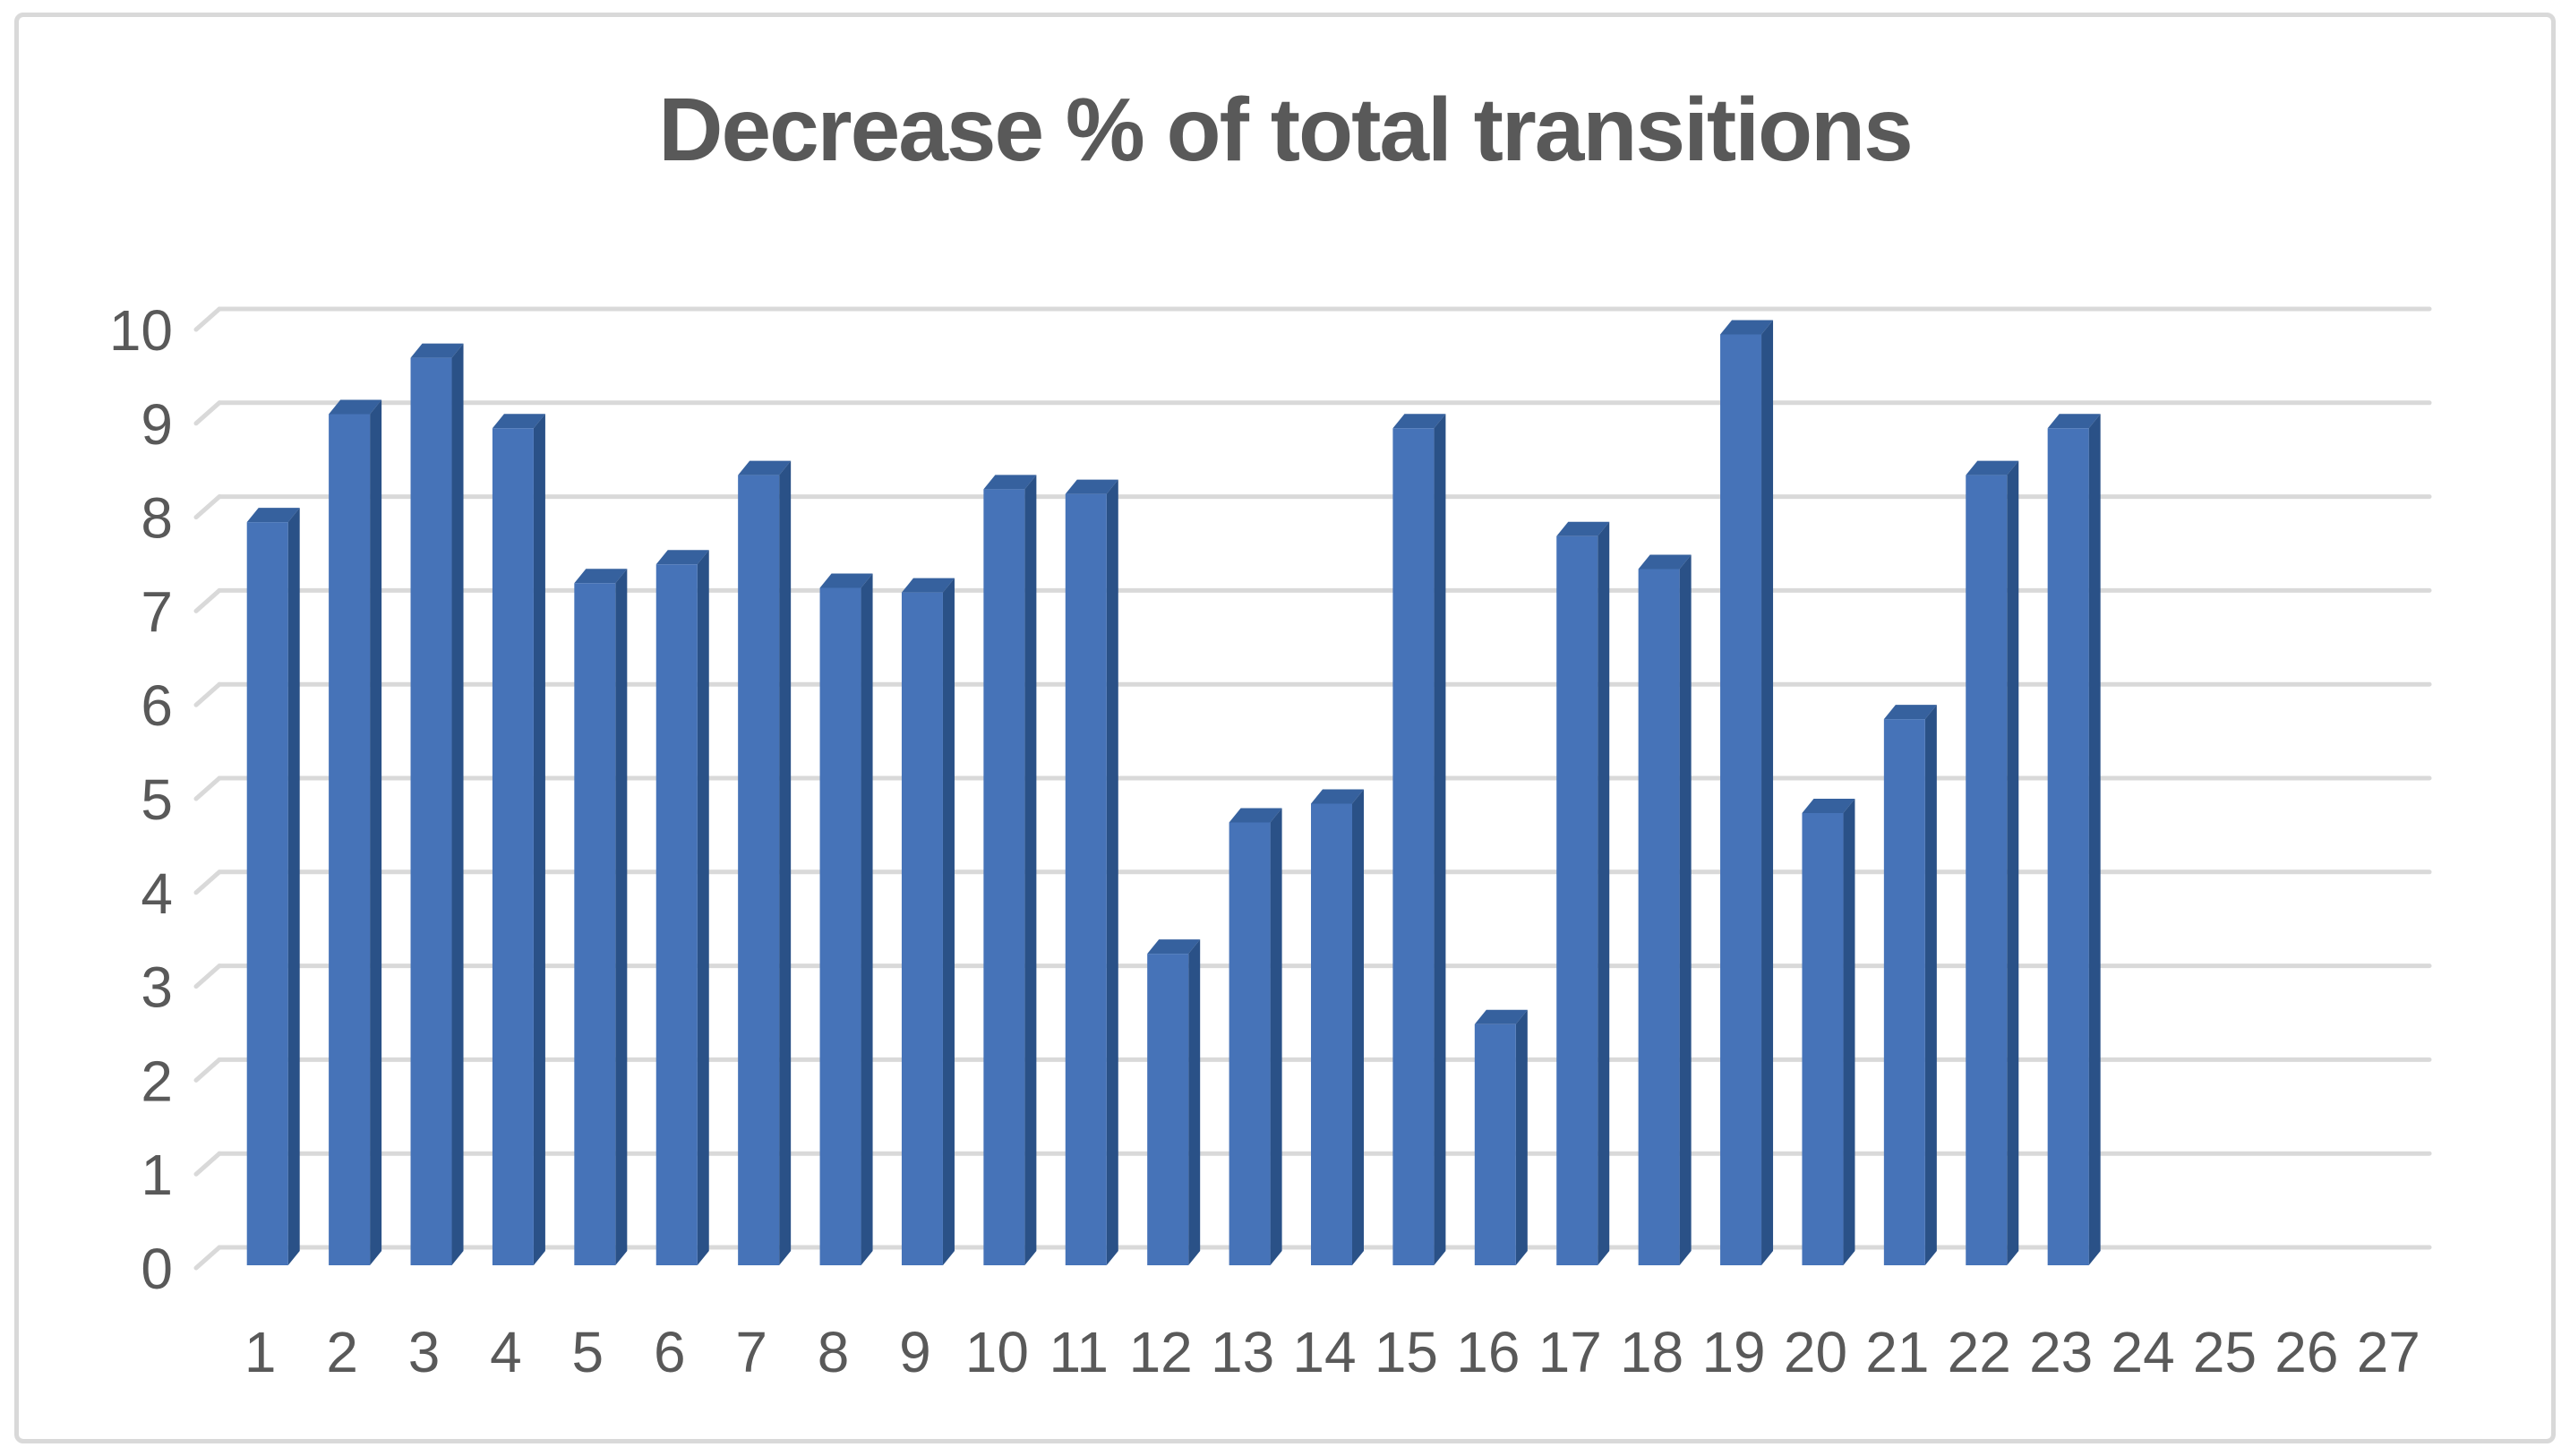  What do you see at coordinates (141, 330) in the screenshot?
I see `y-axis-label: 10` at bounding box center [141, 330].